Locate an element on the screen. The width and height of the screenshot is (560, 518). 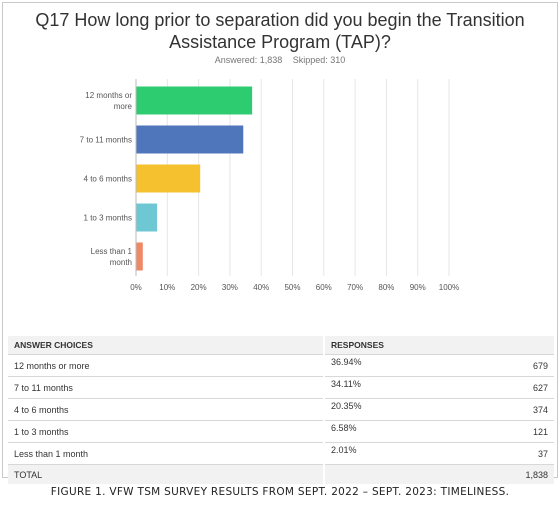
answer-label: 7 to 11 months is located at coordinates (166, 387).